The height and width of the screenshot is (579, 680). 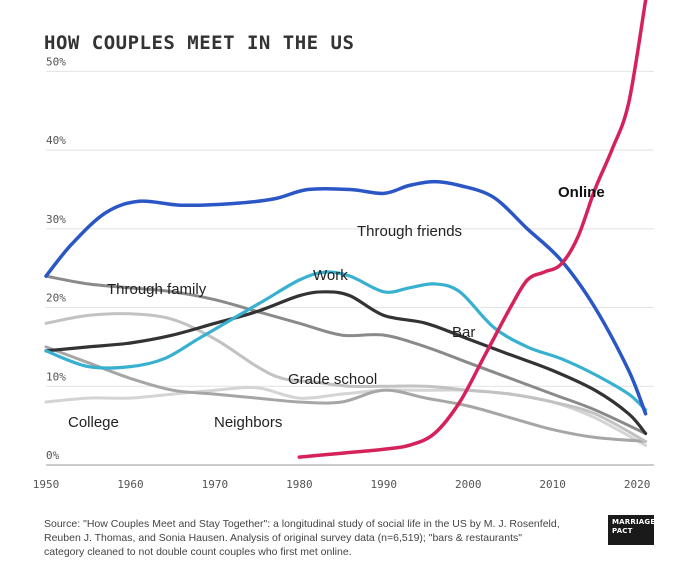 I want to click on x-tick-label: 2020, so click(x=637, y=484).